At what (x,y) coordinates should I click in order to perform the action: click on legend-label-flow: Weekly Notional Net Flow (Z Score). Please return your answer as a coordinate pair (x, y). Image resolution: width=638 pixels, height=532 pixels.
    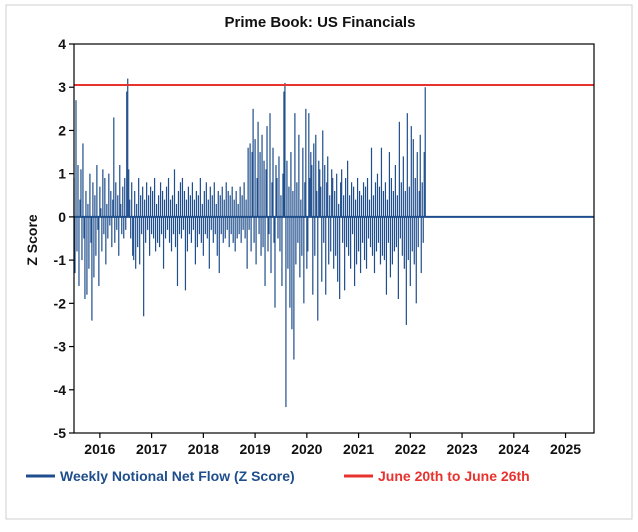
    Looking at the image, I should click on (177, 476).